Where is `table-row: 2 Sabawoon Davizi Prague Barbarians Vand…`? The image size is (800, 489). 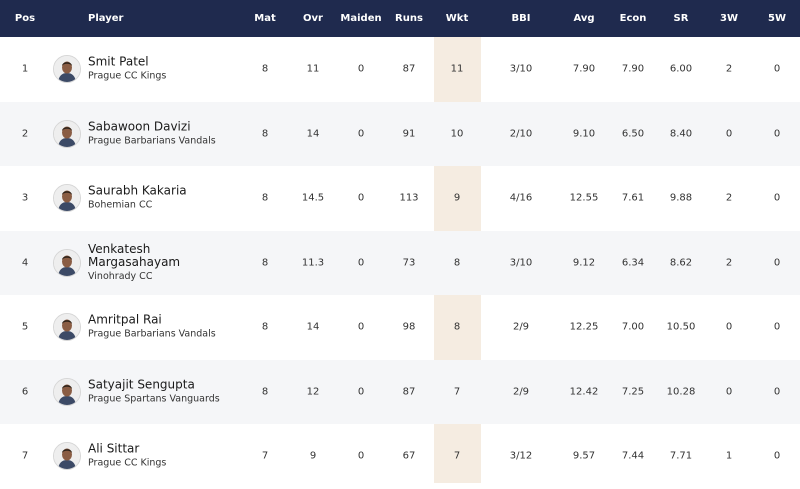
table-row: 2 Sabawoon Davizi Prague Barbarians Vand… is located at coordinates (400, 133).